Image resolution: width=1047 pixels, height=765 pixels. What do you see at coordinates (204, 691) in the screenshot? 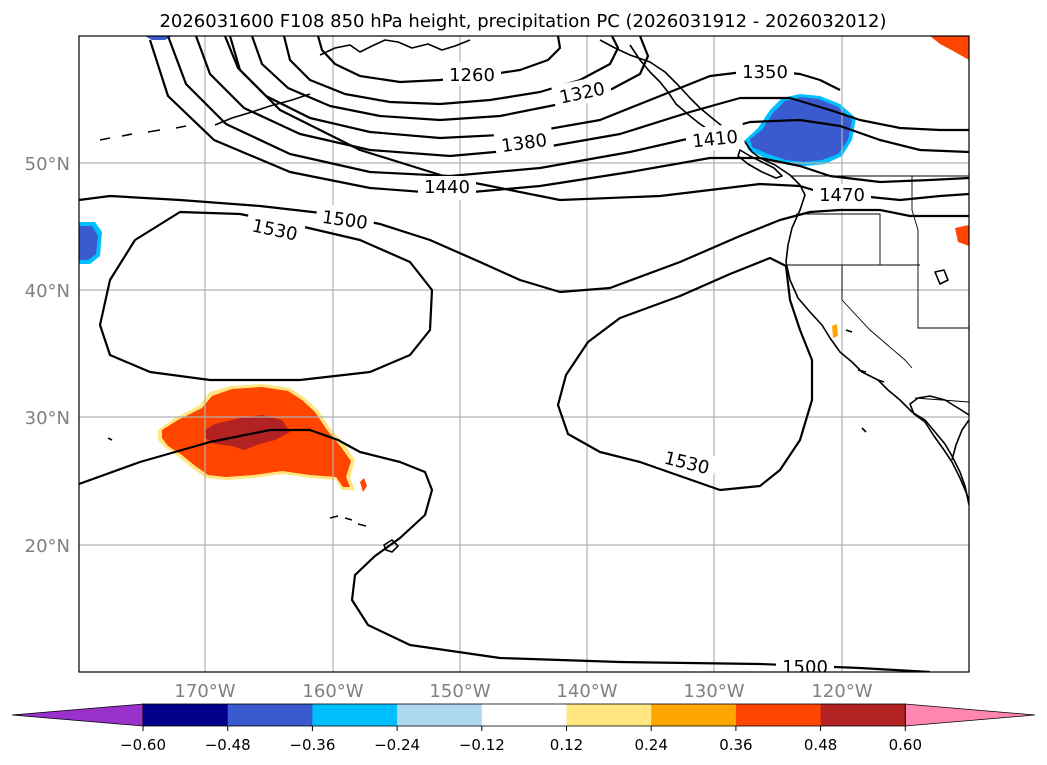
I see `lon-label-170w: 170°W` at bounding box center [204, 691].